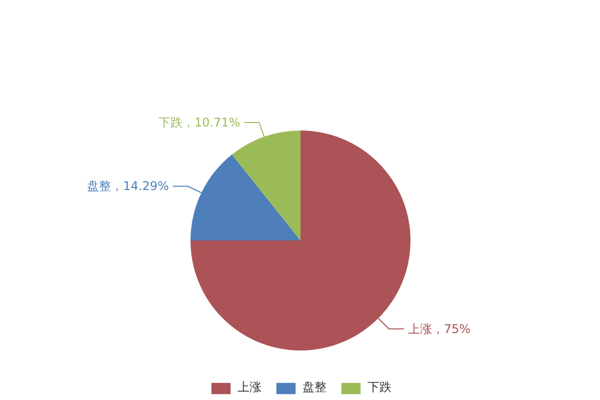 This screenshot has height=400, width=600. What do you see at coordinates (439, 329) in the screenshot?
I see `data-label: 上涨，75%` at bounding box center [439, 329].